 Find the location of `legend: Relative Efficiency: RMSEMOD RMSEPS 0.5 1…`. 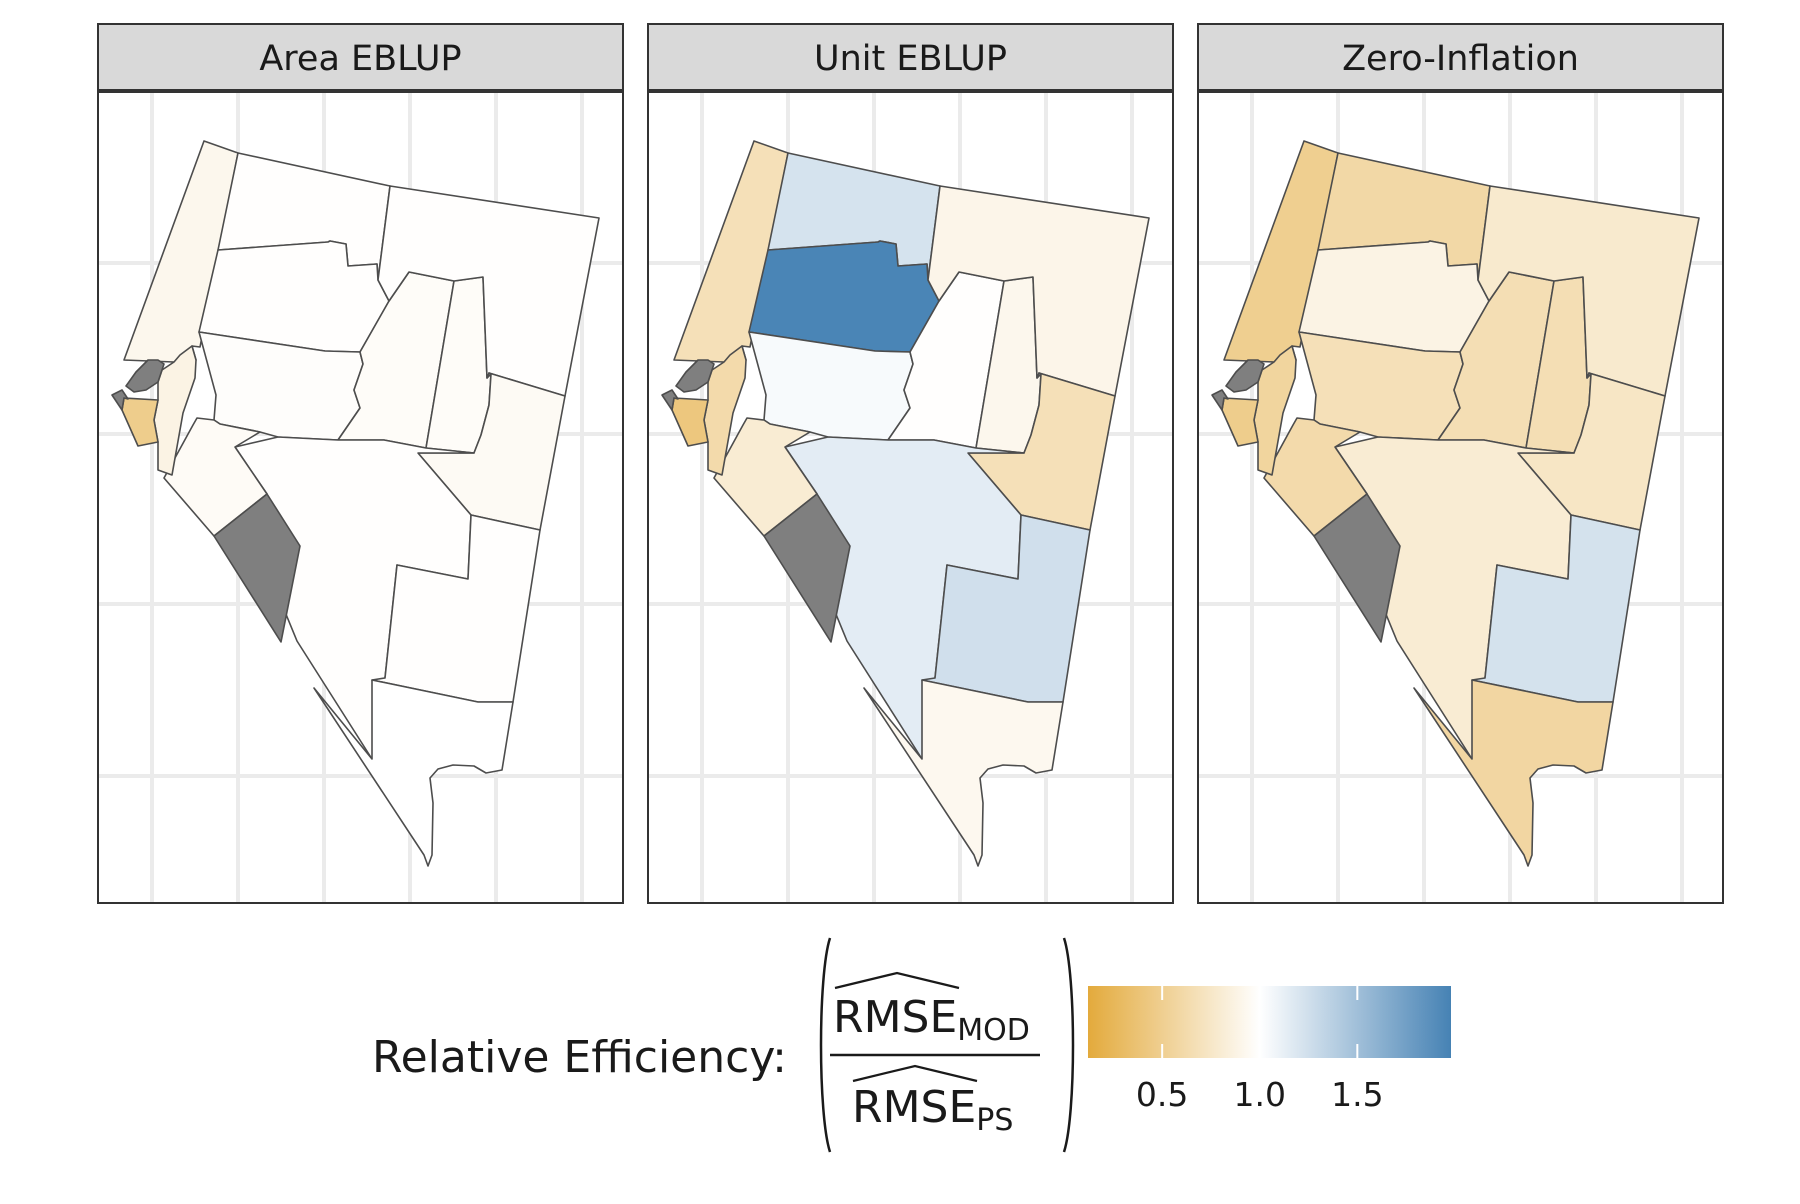

legend: Relative Efficiency: RMSEMOD RMSEPS 0.5 1… is located at coordinates (911, 1045).